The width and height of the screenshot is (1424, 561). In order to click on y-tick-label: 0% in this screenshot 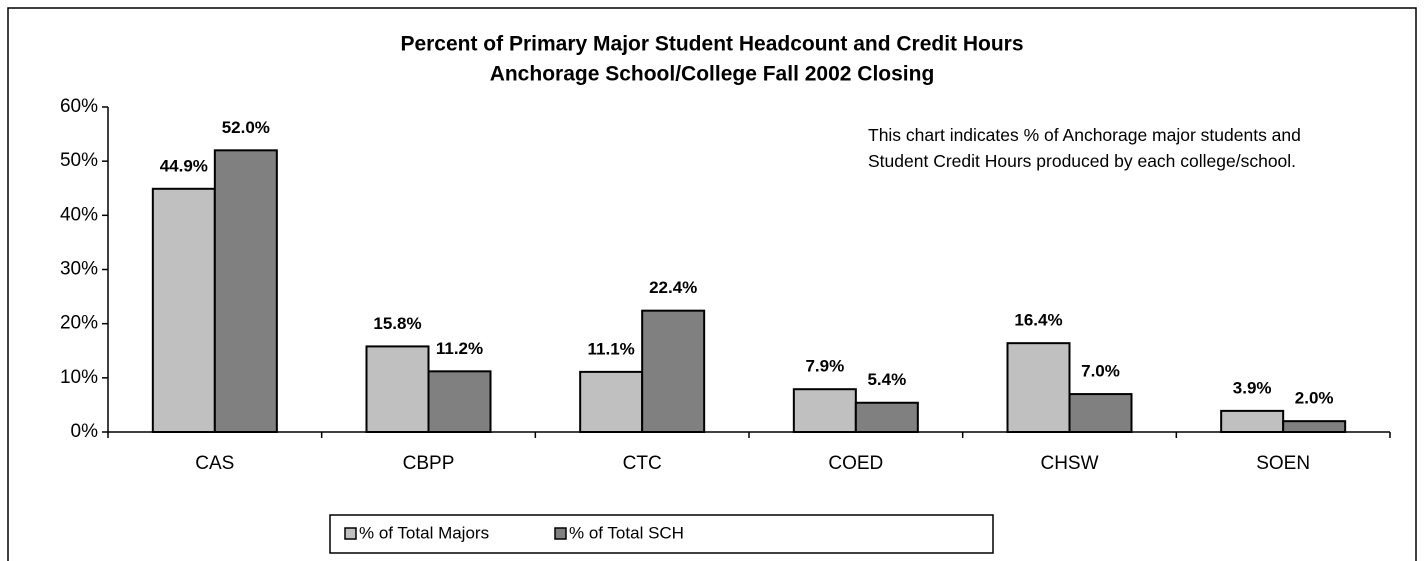, I will do `click(85, 431)`.